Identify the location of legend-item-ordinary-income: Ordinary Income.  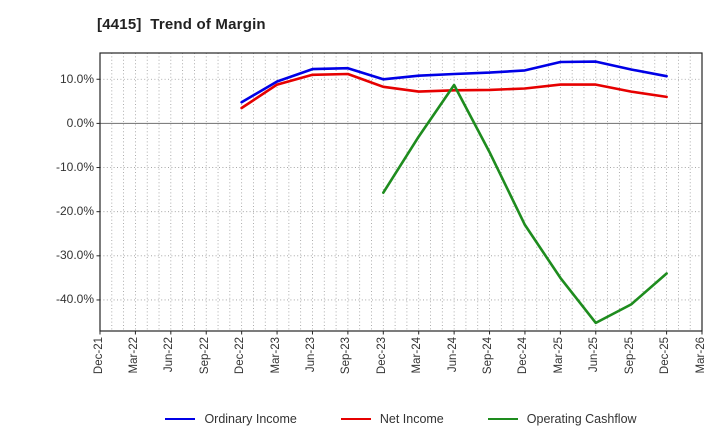
(231, 419).